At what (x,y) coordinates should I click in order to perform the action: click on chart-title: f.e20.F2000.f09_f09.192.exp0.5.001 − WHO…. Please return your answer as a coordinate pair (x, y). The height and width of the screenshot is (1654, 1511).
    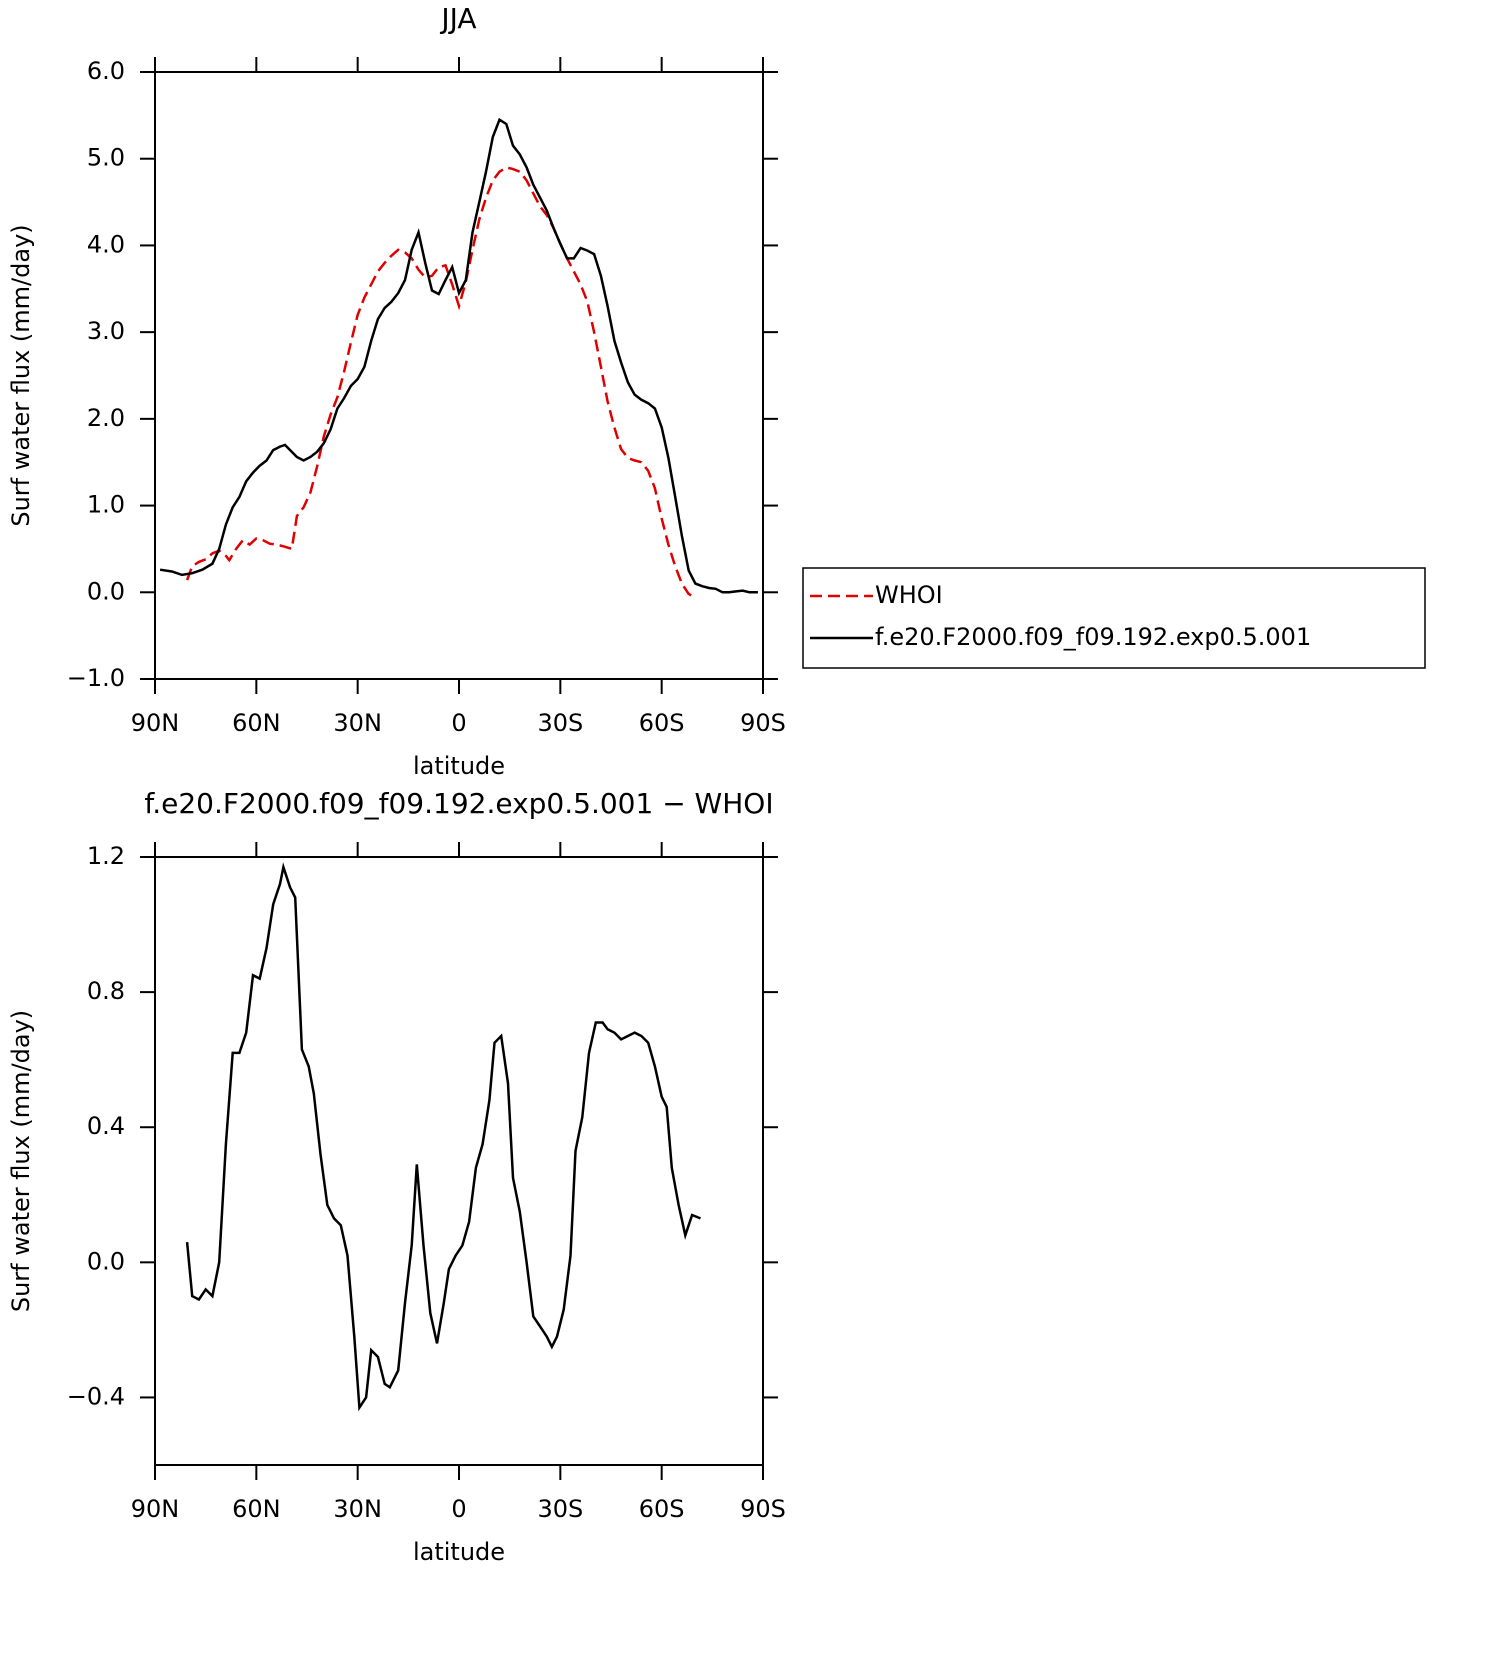
    Looking at the image, I should click on (458, 803).